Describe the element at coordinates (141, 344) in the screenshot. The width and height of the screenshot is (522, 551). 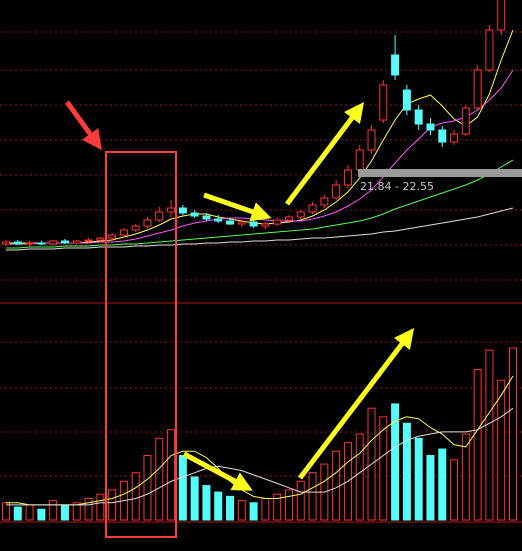
I see `highlight-box` at that location.